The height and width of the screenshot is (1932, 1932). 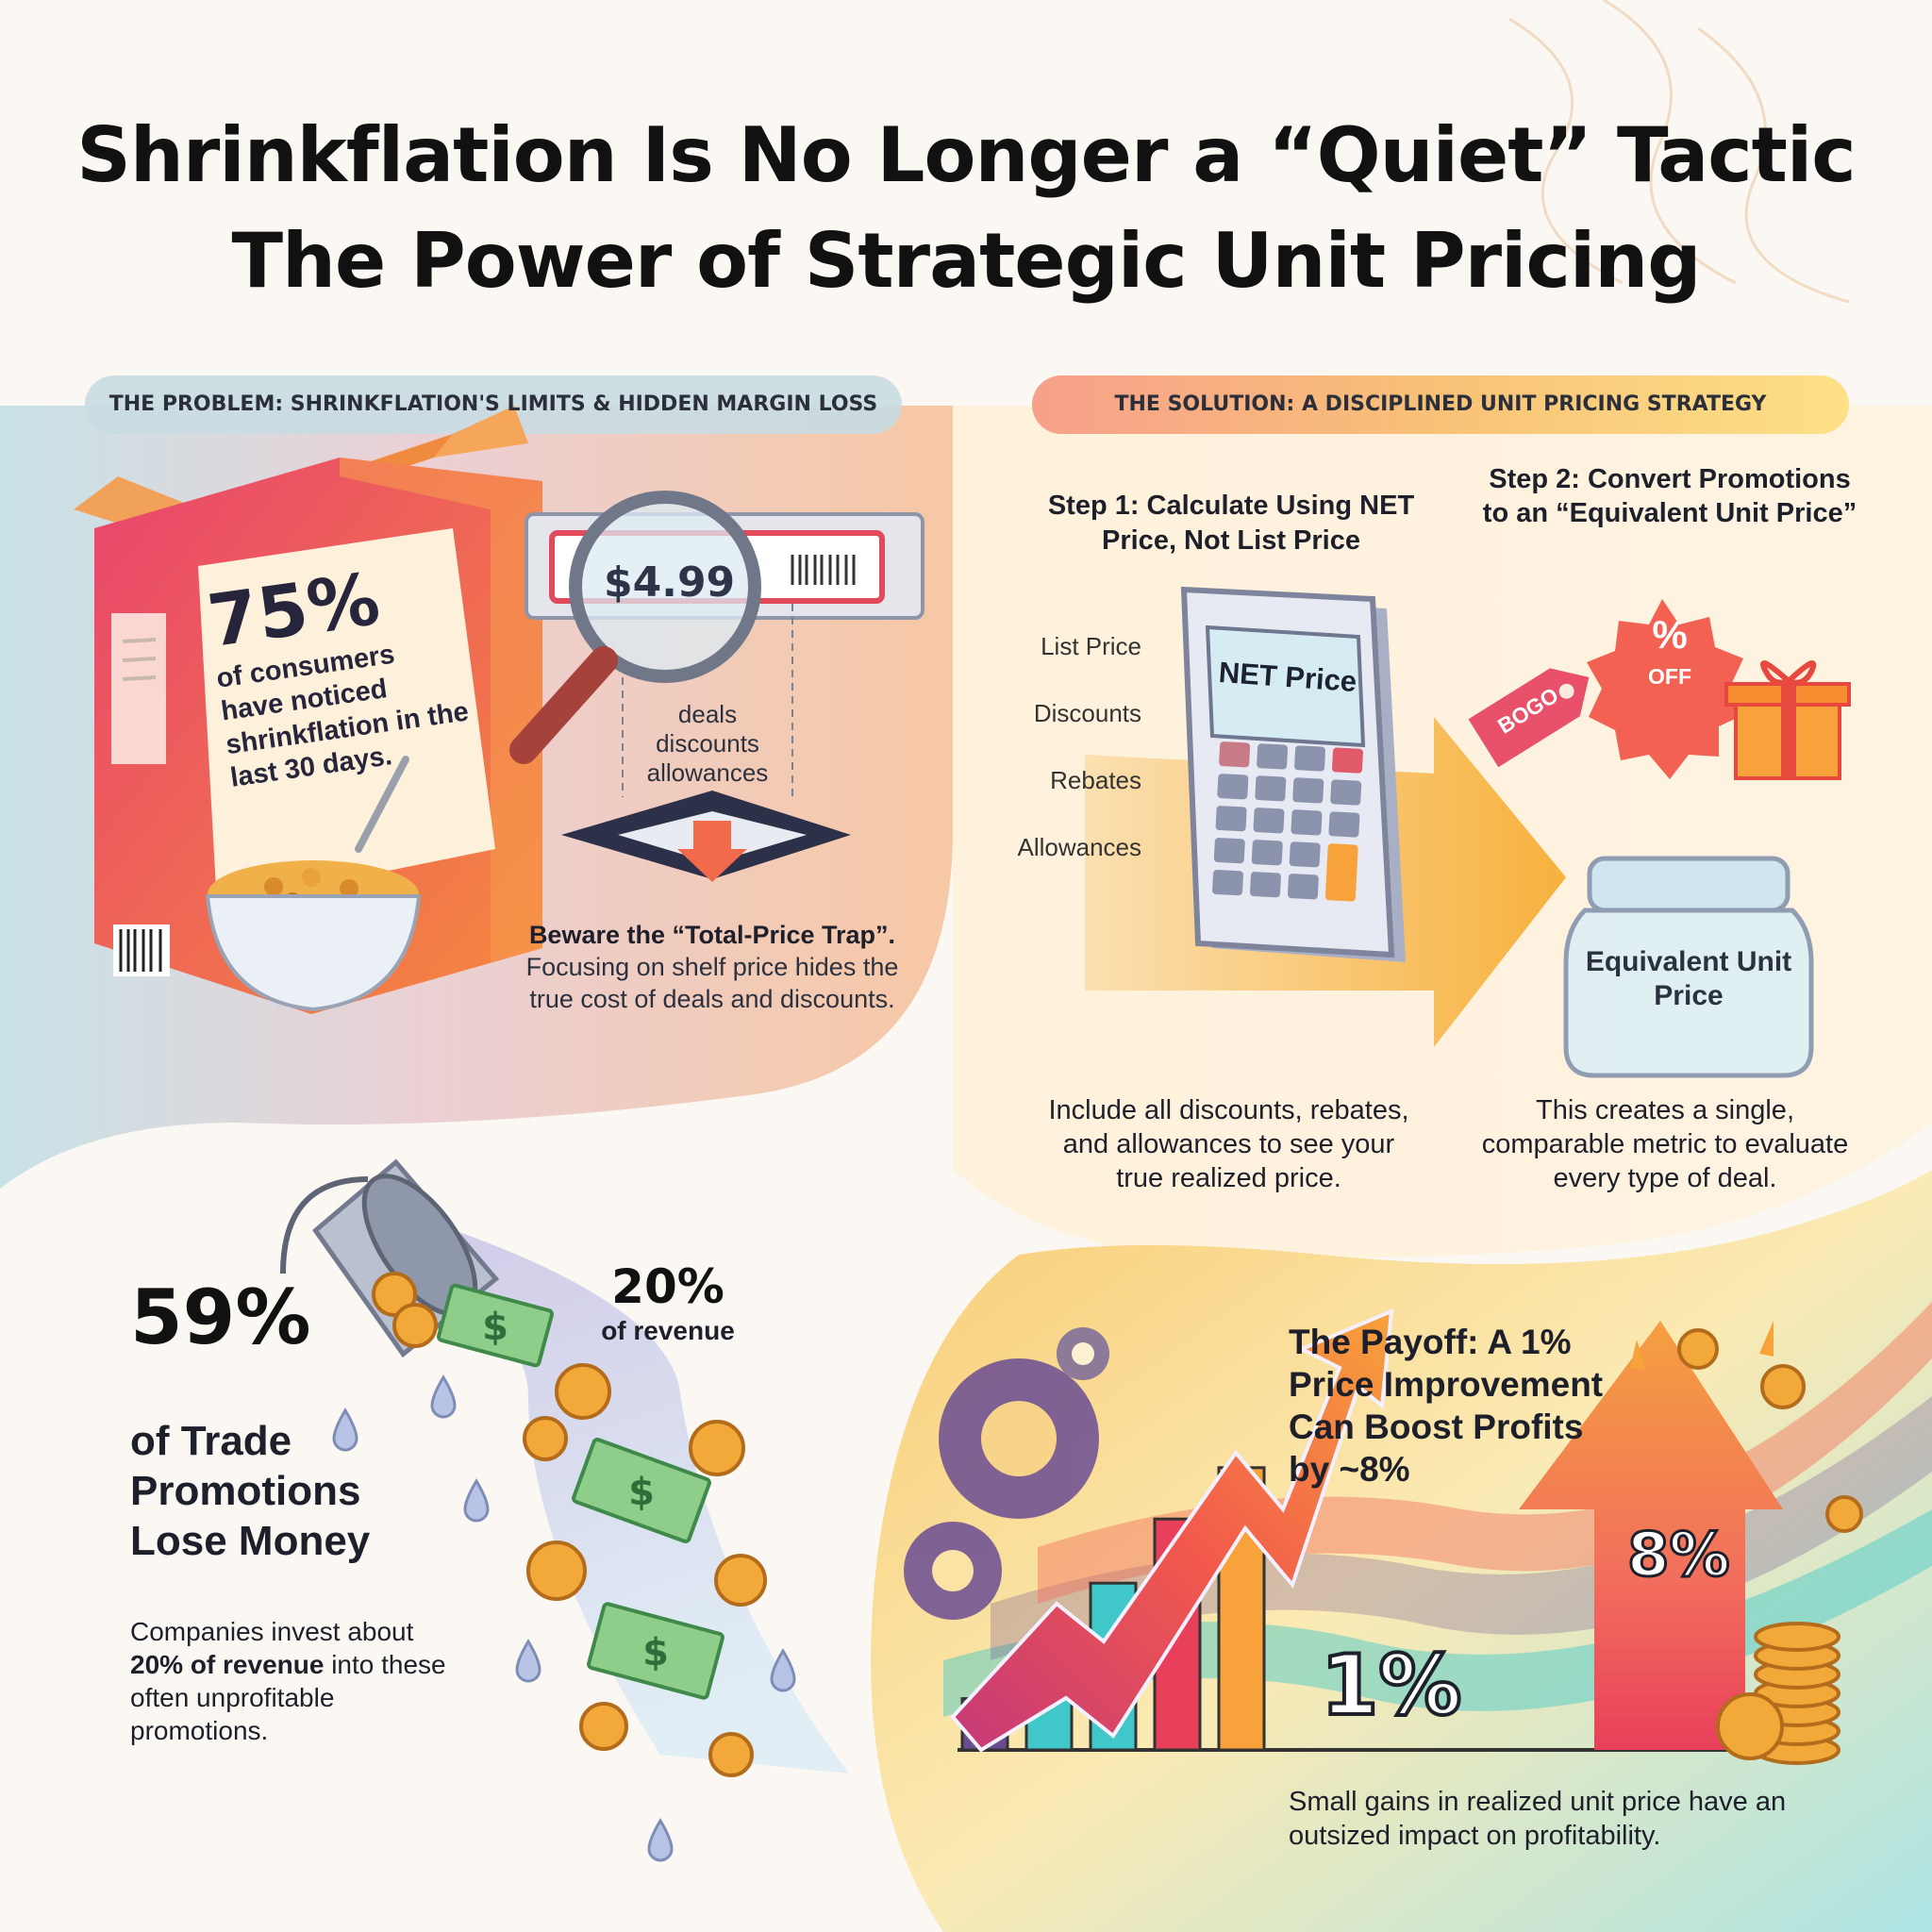 I want to click on hidden-costs-list: deals discounts allowances, so click(x=708, y=745).